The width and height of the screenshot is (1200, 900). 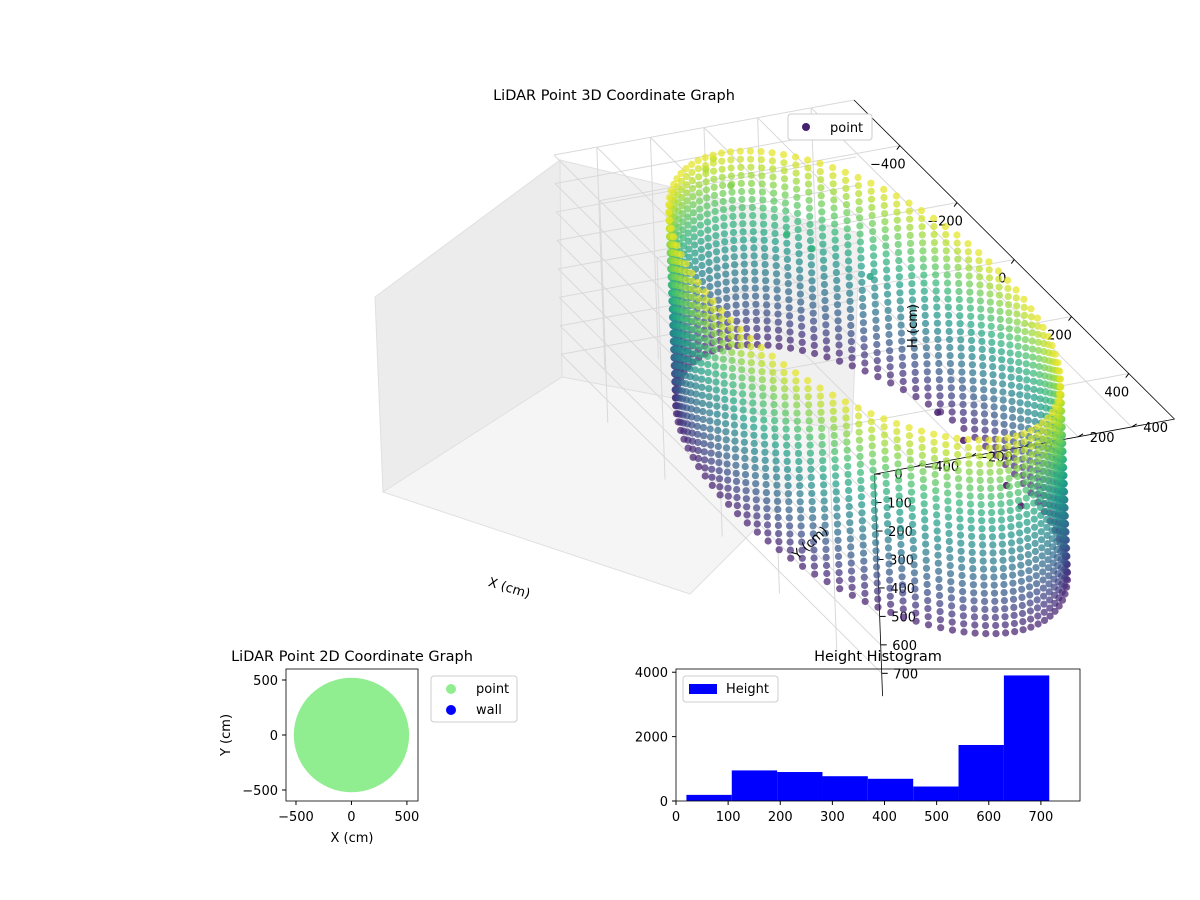 What do you see at coordinates (1102, 438) in the screenshot?
I see `y-tick-label: 200` at bounding box center [1102, 438].